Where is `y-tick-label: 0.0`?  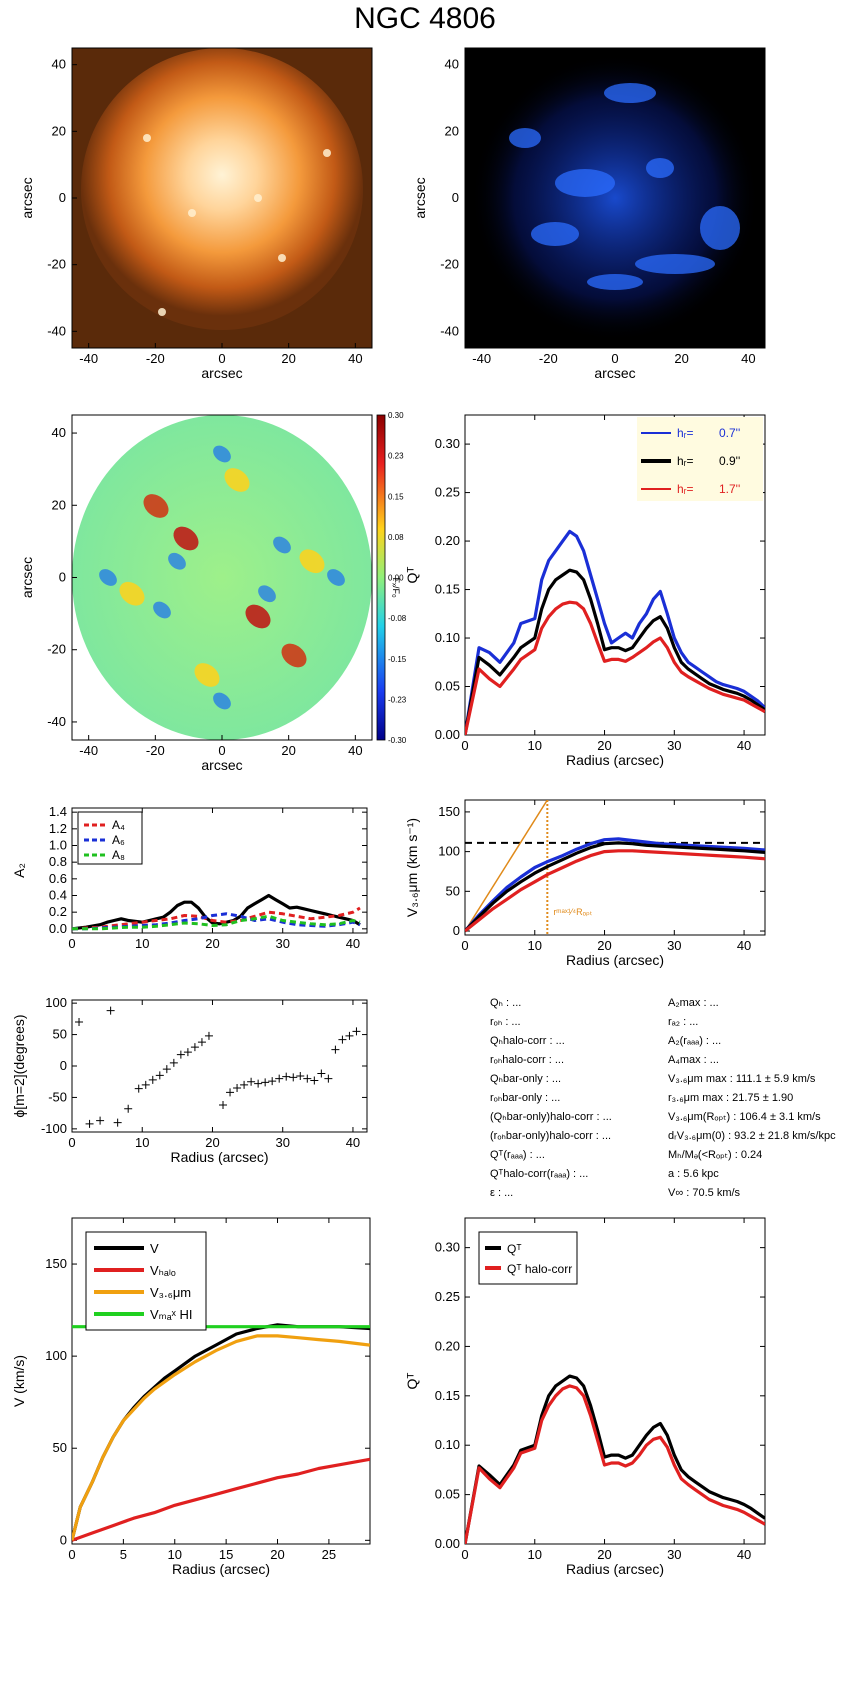
y-tick-label: 0.0 is located at coordinates (58, 928).